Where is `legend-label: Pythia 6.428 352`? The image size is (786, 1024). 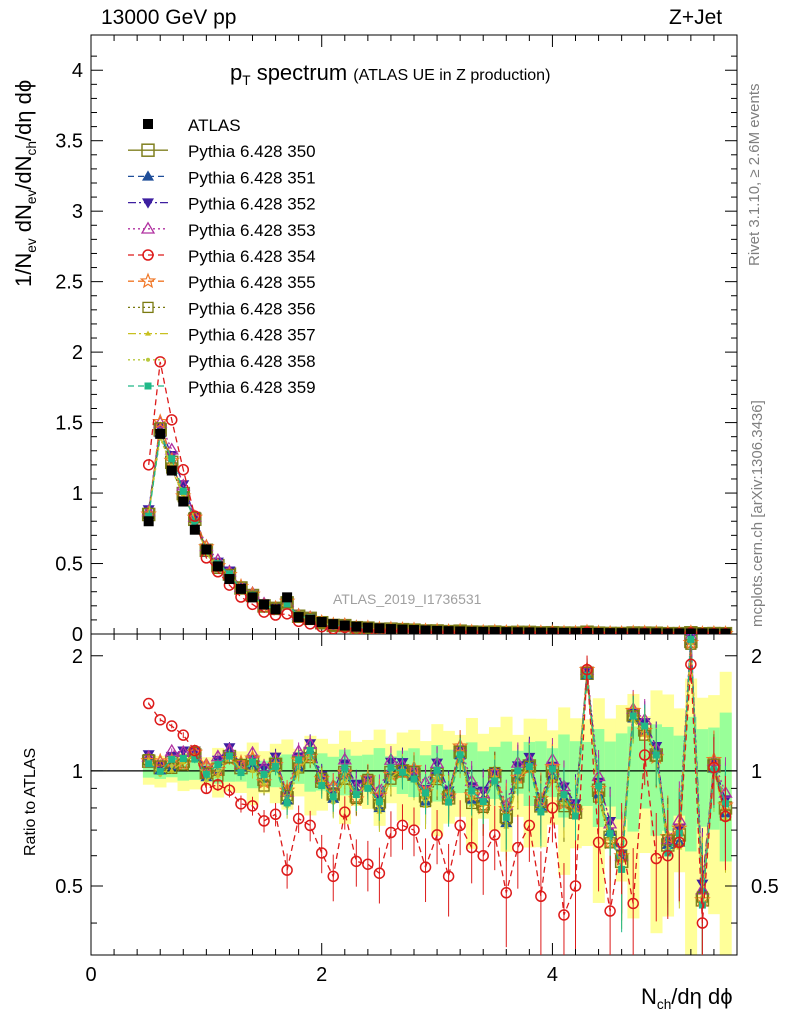
legend-label: Pythia 6.428 352 is located at coordinates (252, 204).